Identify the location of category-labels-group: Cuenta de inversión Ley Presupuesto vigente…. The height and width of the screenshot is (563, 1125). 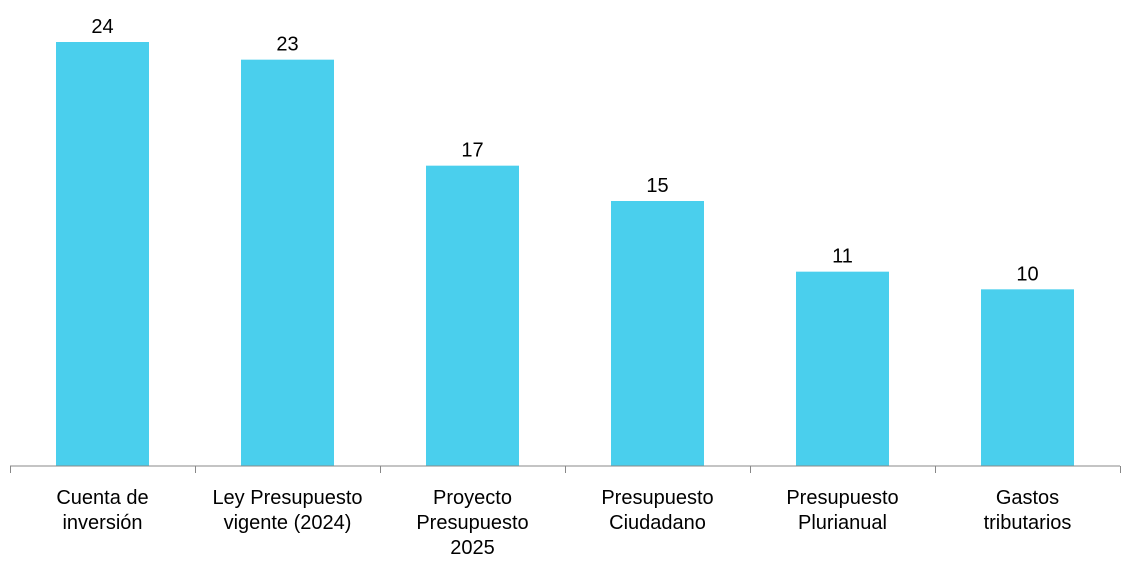
(563, 523).